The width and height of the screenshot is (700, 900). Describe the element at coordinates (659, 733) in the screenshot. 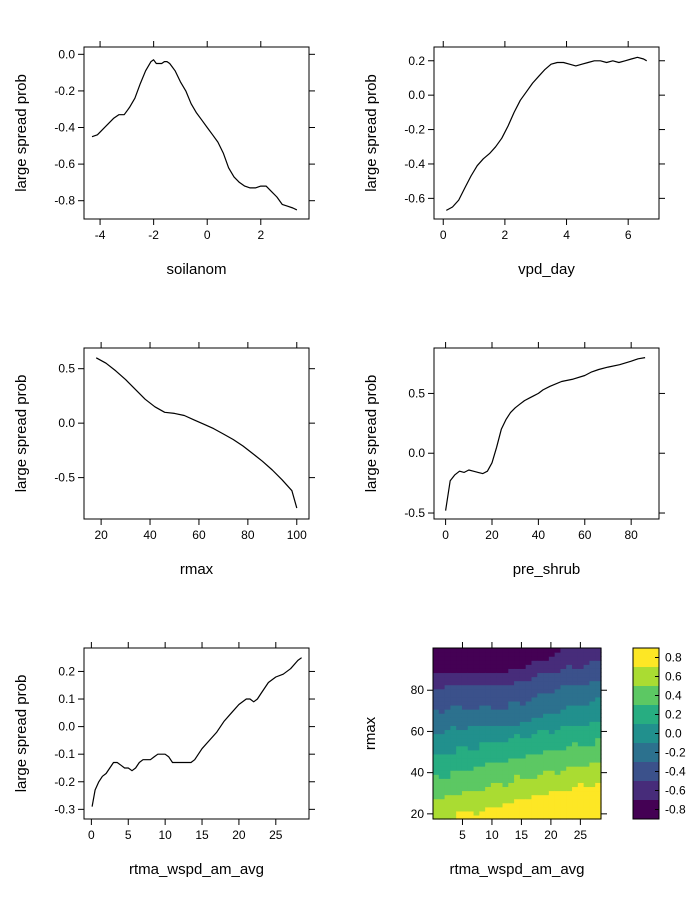

I see `colorbar: 0.8 0.6 0.4 0.2 0.0 -0.2 -0.4 -0.6 -0.8` at that location.